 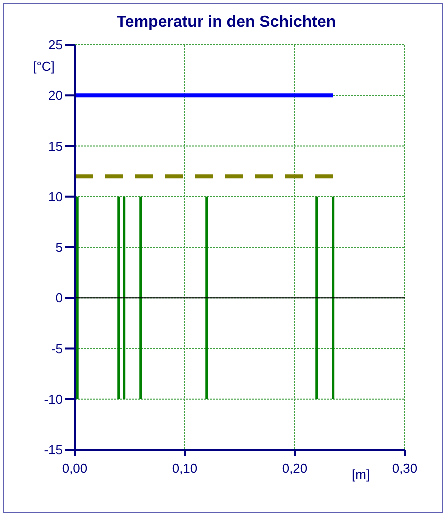 What do you see at coordinates (295, 468) in the screenshot?
I see `x-tick-label: 0,20` at bounding box center [295, 468].